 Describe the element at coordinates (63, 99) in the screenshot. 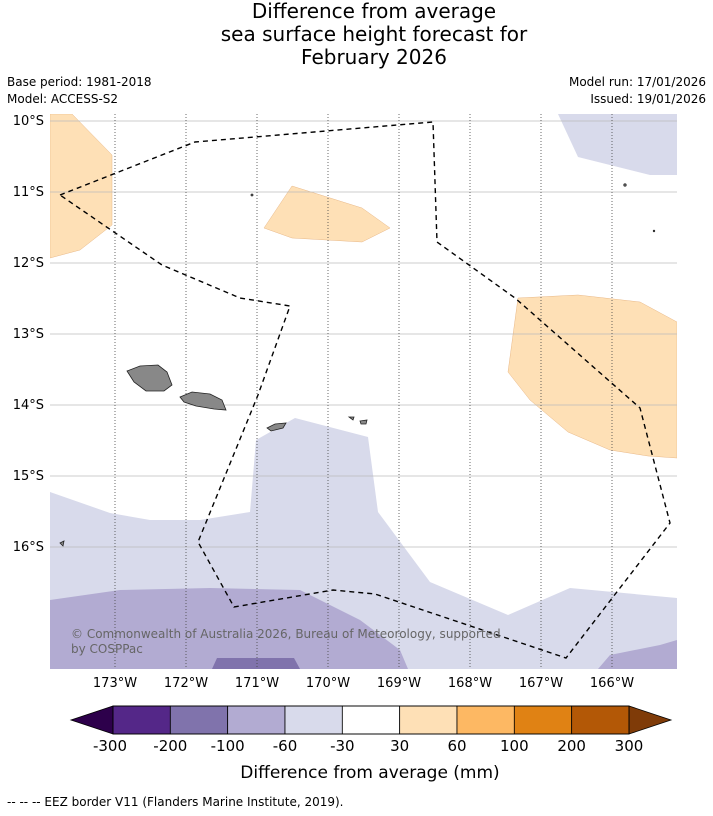

I see `model-name: Model: ACCESS-S2` at that location.